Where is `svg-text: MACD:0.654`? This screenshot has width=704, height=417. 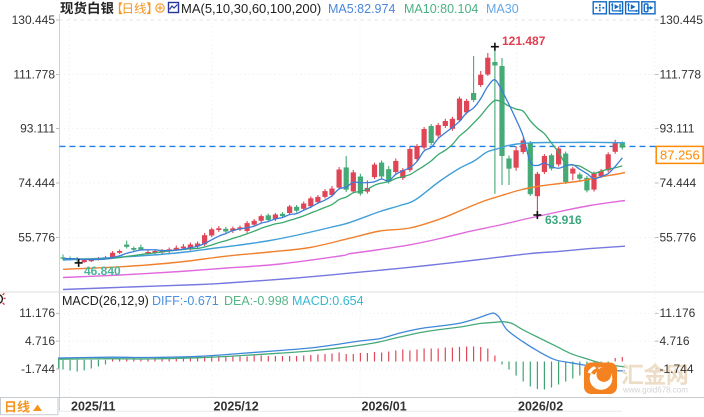
svg-text: MACD:0.654 is located at coordinates (328, 301).